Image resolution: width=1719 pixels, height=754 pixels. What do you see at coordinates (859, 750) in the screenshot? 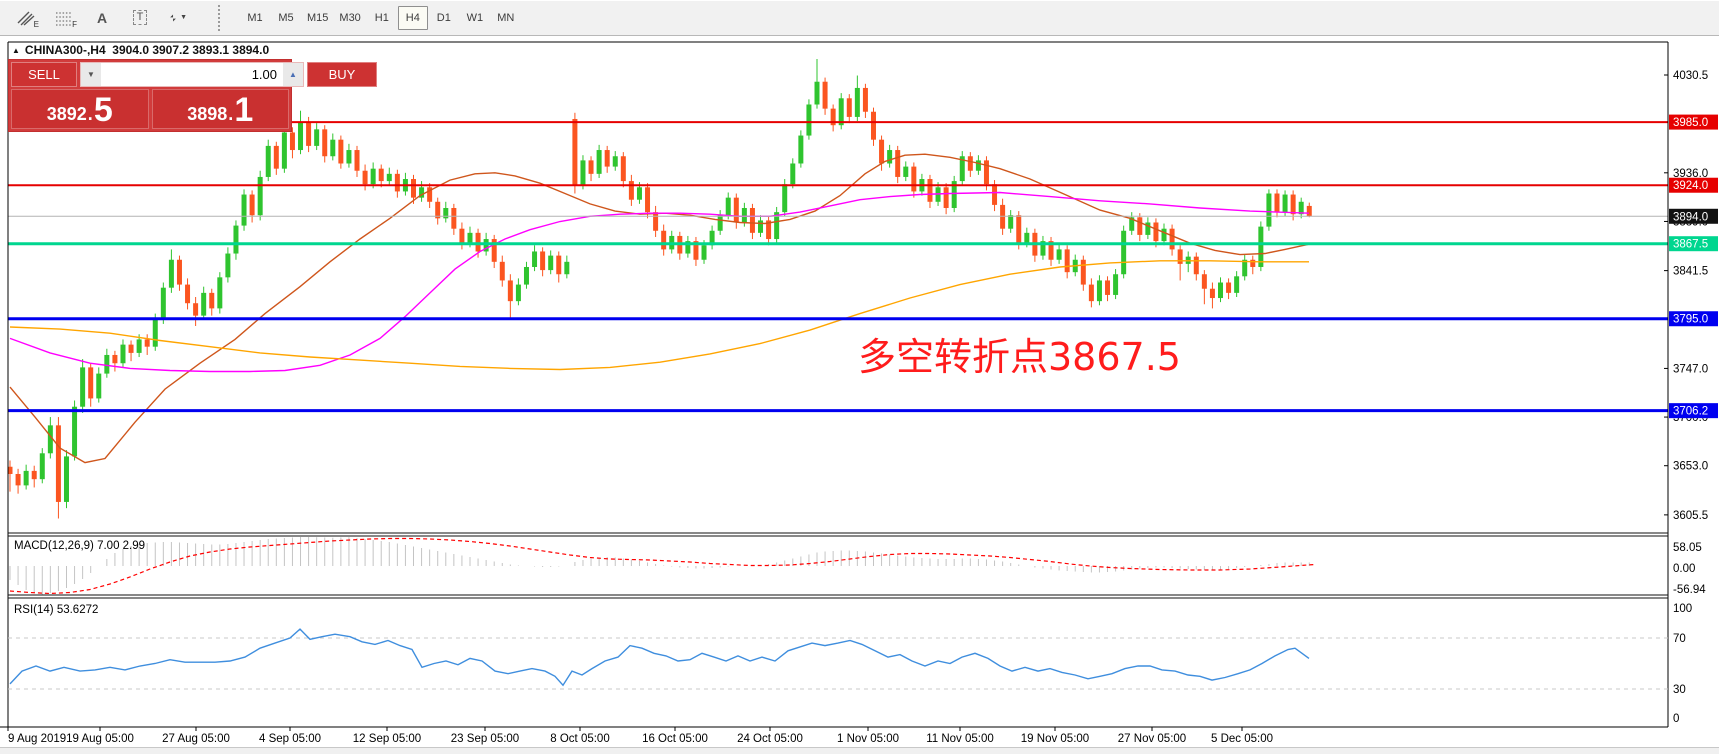
I see `status-strip` at bounding box center [859, 750].